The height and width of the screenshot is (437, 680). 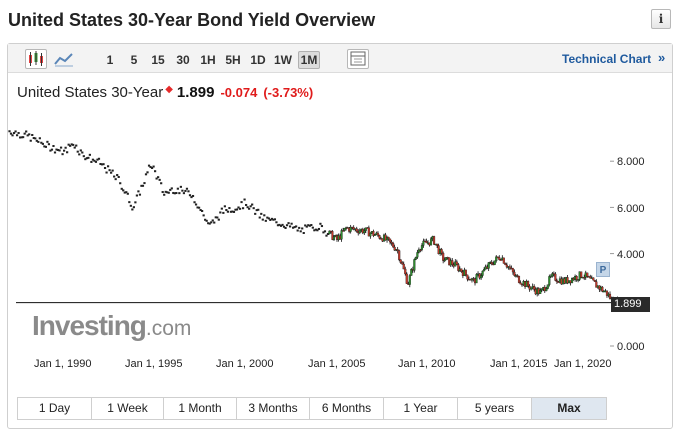 I want to click on interval-1: 1, so click(x=110, y=60).